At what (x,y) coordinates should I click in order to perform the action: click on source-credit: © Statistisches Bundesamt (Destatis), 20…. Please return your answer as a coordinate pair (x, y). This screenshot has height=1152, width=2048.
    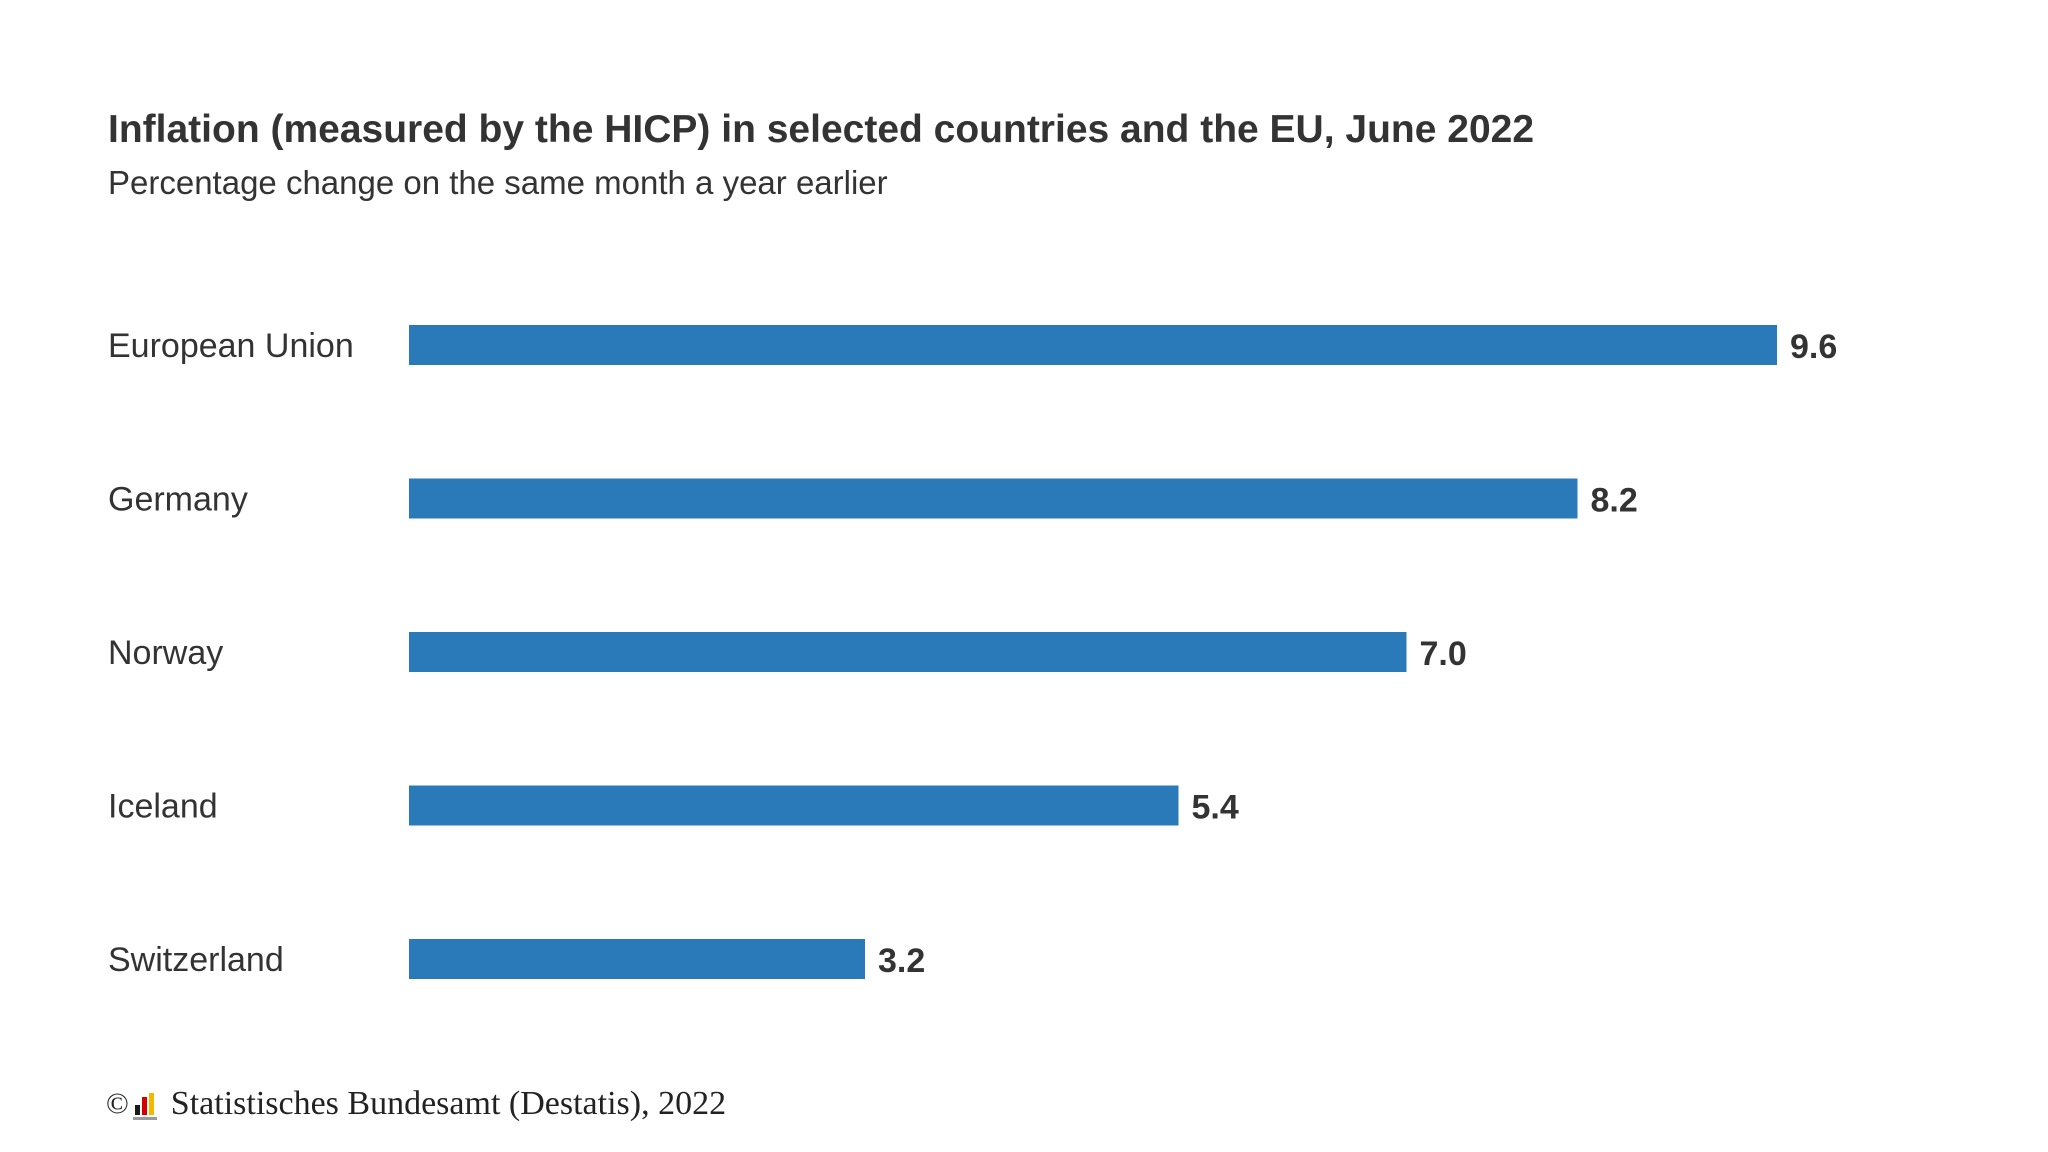
    Looking at the image, I should click on (416, 1104).